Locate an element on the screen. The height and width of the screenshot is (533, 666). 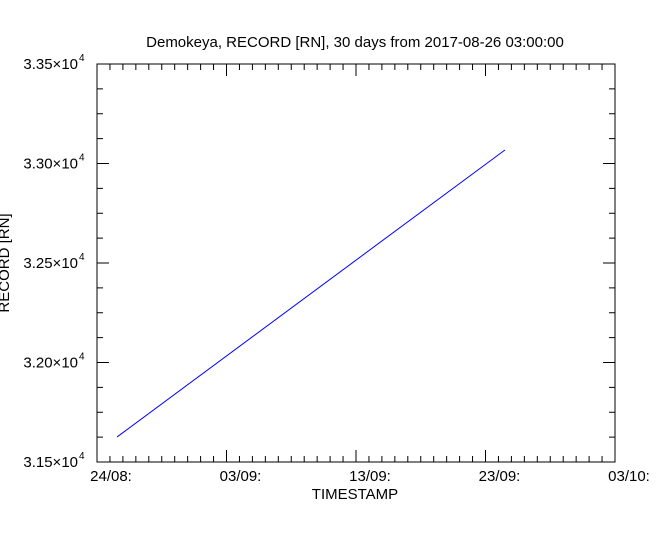
x-tick-label: 13/09: is located at coordinates (370, 476).